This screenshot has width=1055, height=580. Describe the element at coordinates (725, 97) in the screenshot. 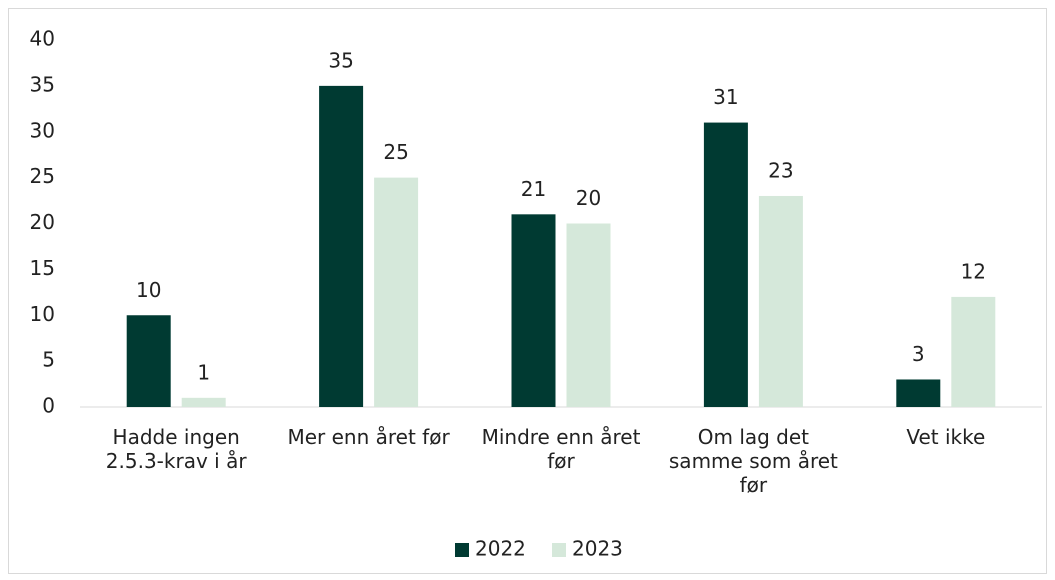

I see `data-label: 31` at that location.